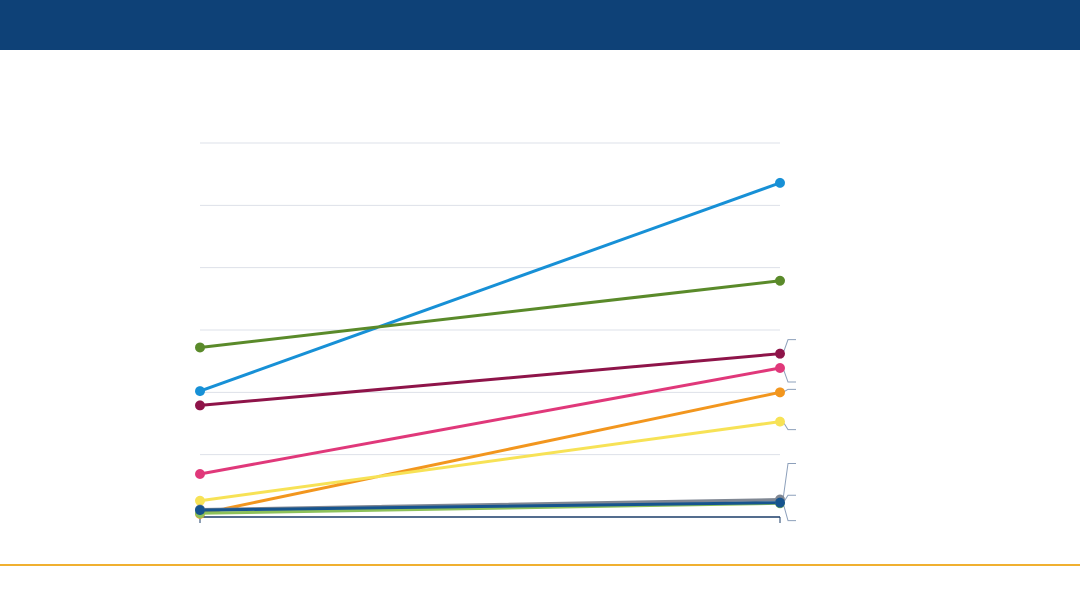  Describe the element at coordinates (540, 565) in the screenshot. I see `footer-rule` at that location.